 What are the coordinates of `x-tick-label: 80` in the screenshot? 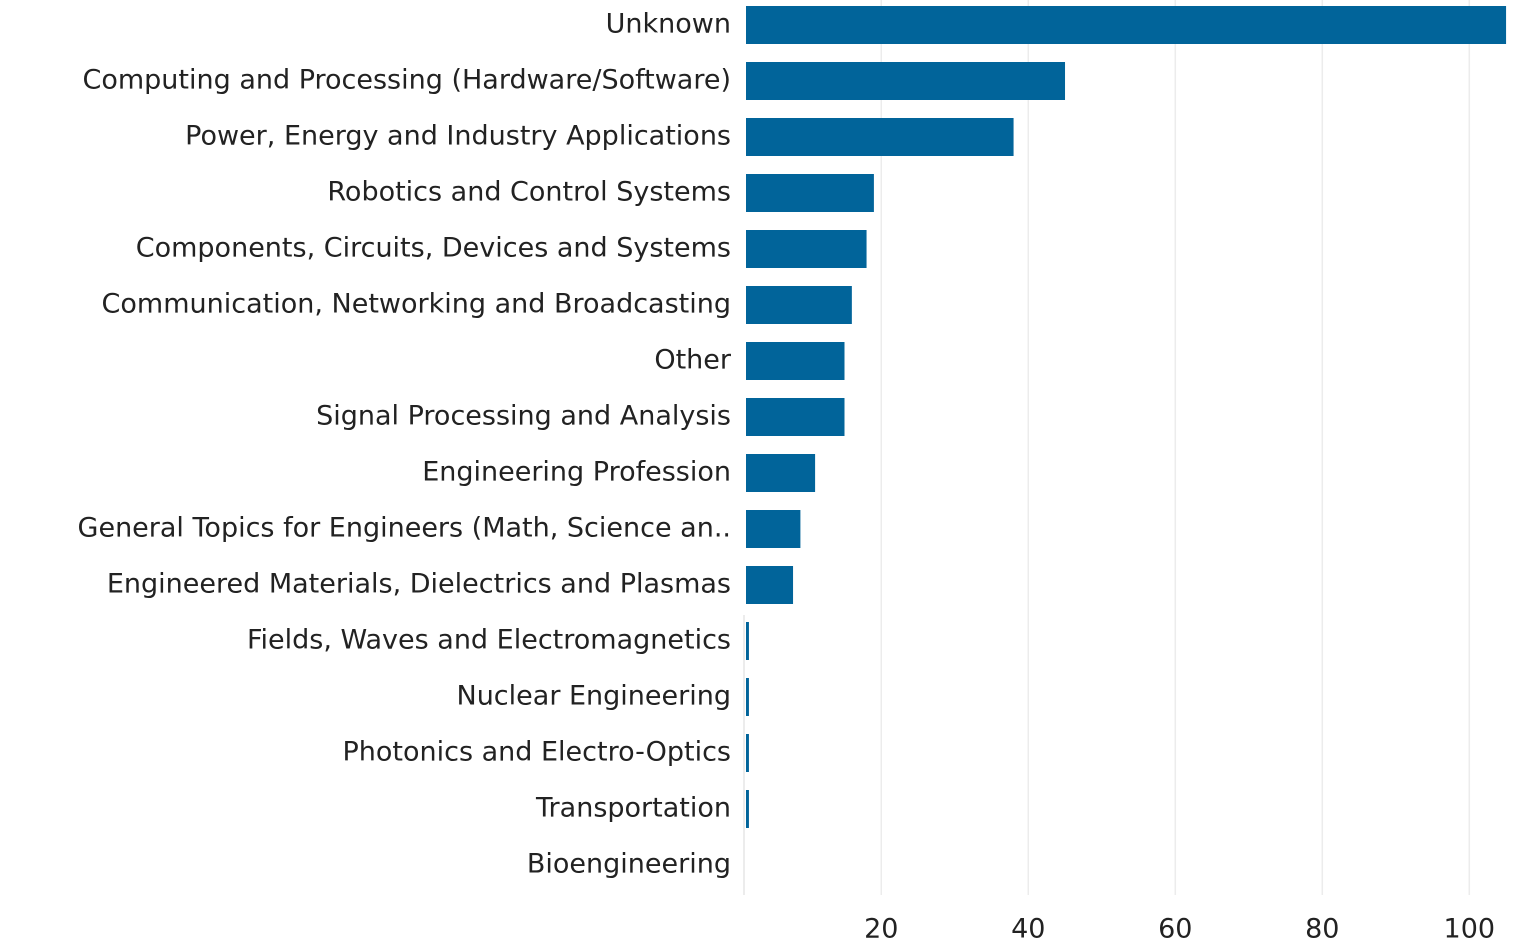 It's located at (1322, 929).